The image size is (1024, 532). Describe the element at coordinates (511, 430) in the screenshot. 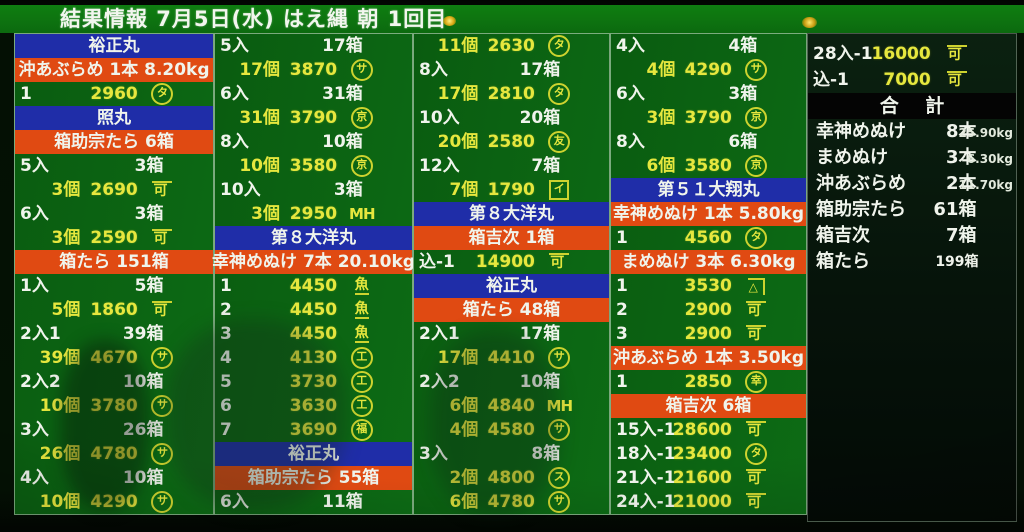

I see `bid-row: 4個 4580 サ` at that location.